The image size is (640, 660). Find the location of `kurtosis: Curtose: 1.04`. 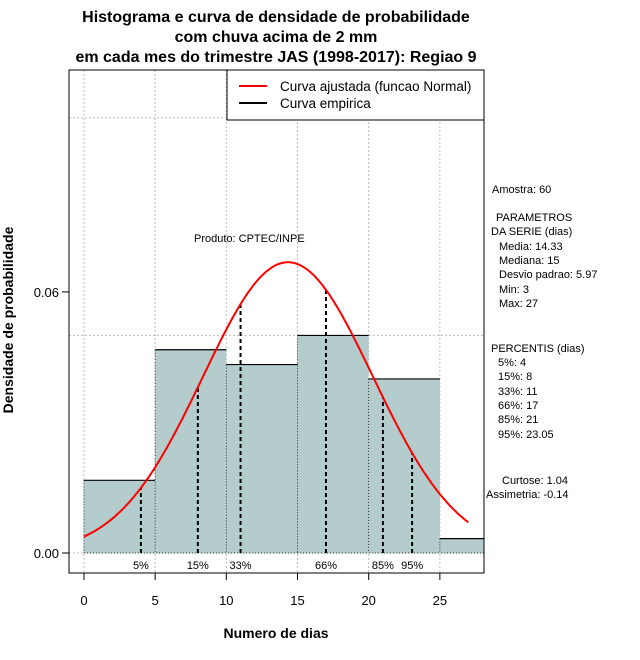

kurtosis: Curtose: 1.04 is located at coordinates (535, 481).